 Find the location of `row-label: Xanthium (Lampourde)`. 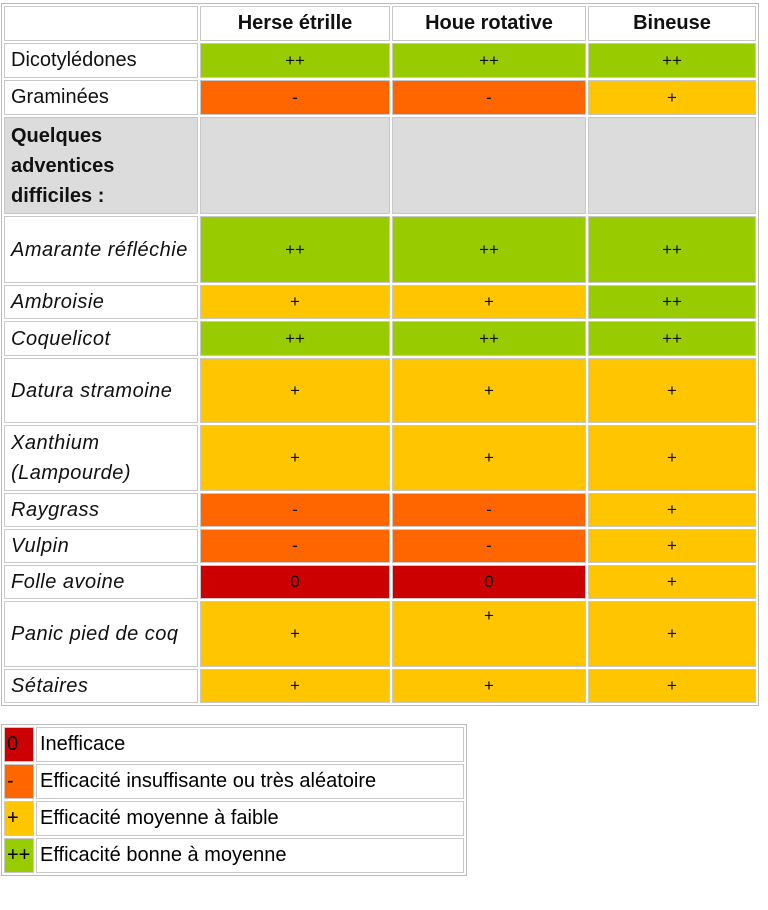

row-label: Xanthium (Lampourde) is located at coordinates (101, 458).